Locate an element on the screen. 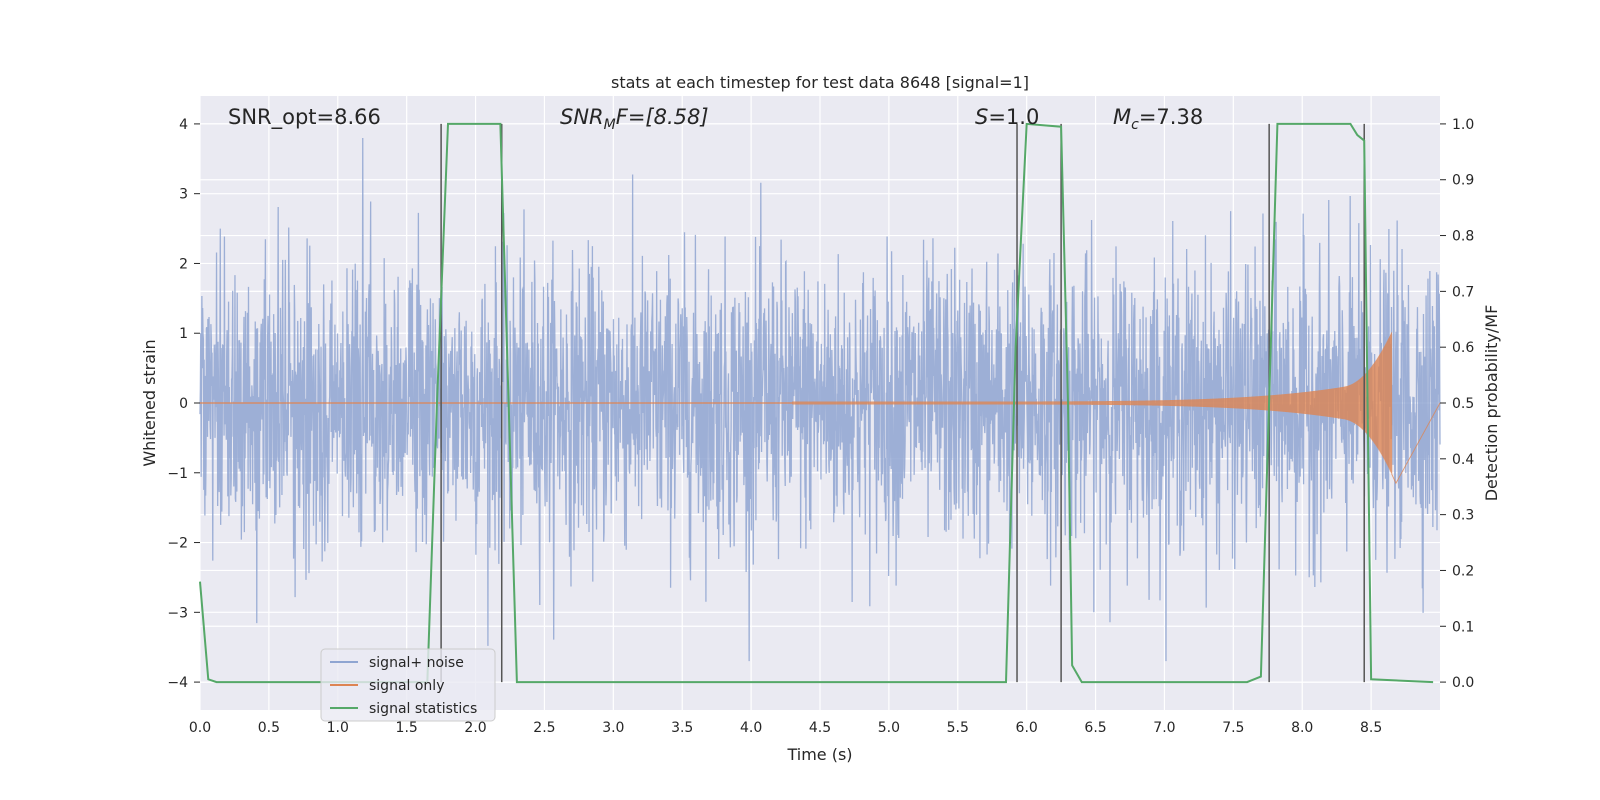  x-tick-label: 5.5 is located at coordinates (958, 728).